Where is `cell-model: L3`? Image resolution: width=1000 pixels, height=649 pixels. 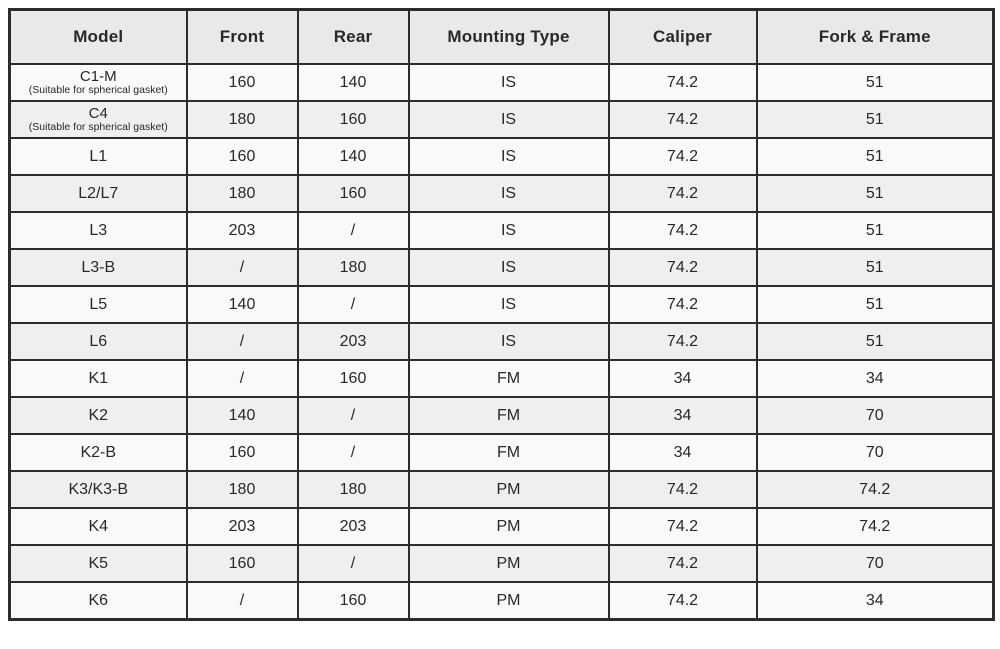 cell-model: L3 is located at coordinates (98, 230).